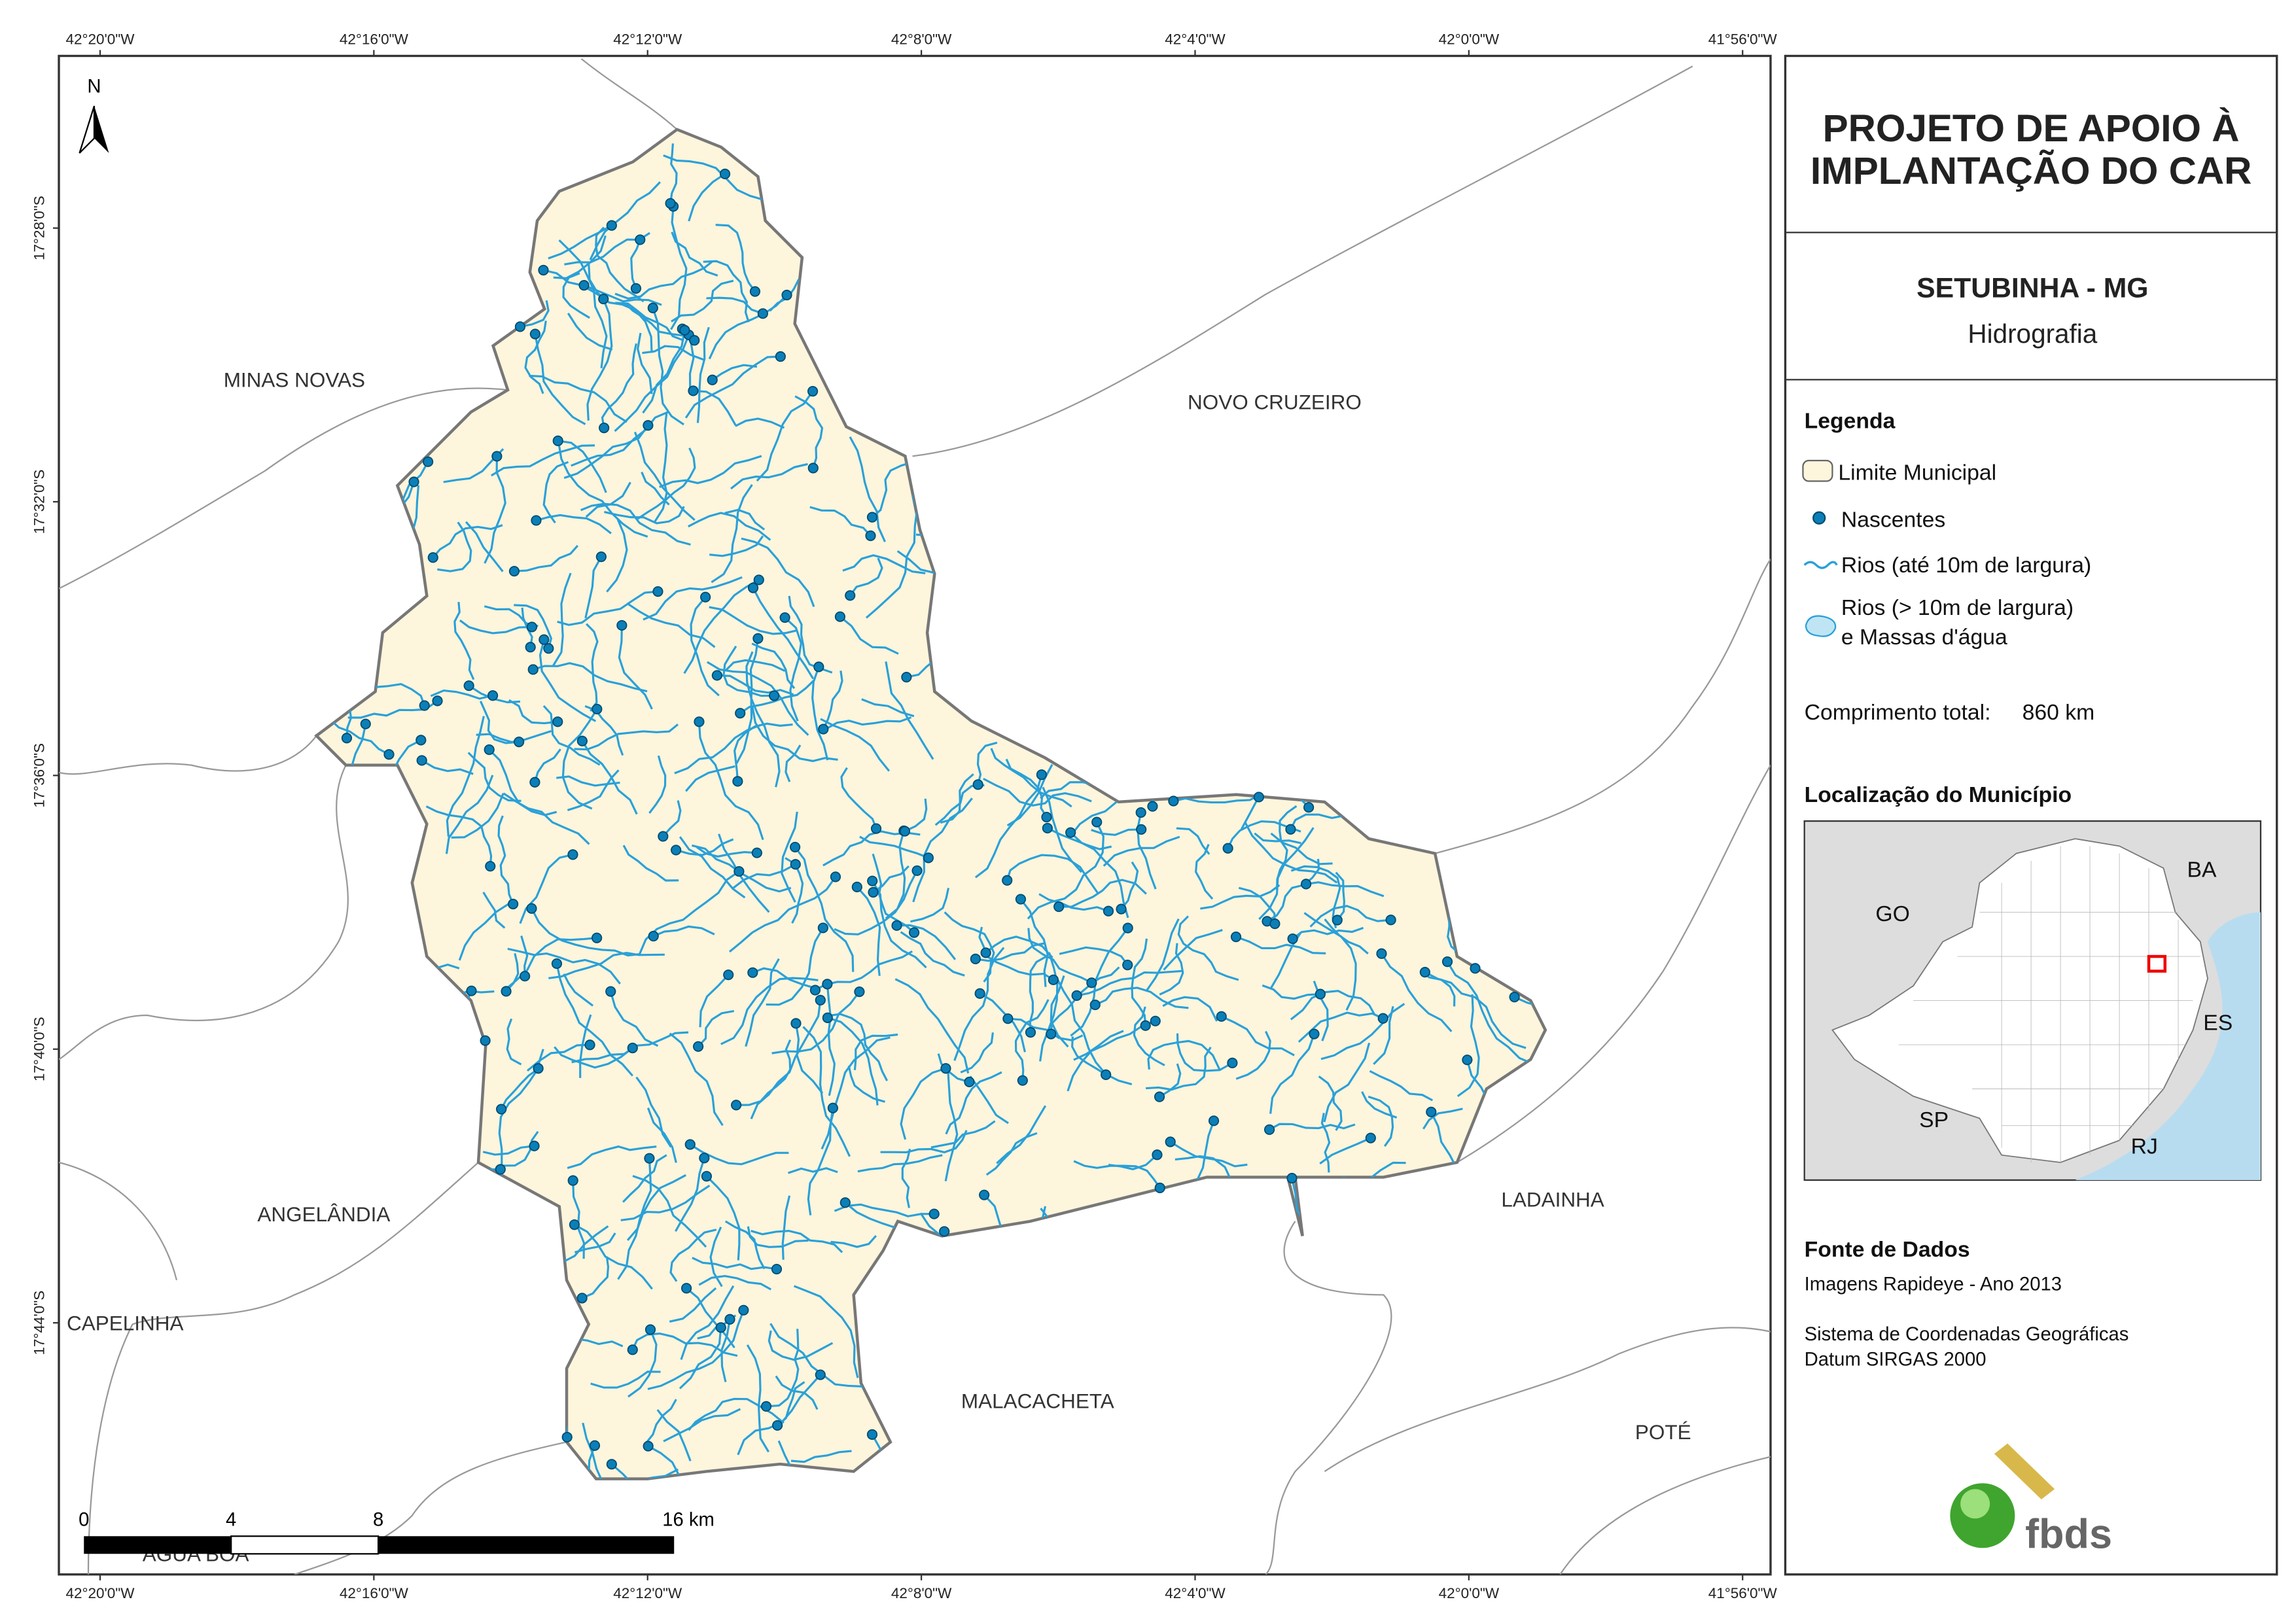 The image size is (2296, 1623). I want to click on north-arrow-right, so click(101, 129).